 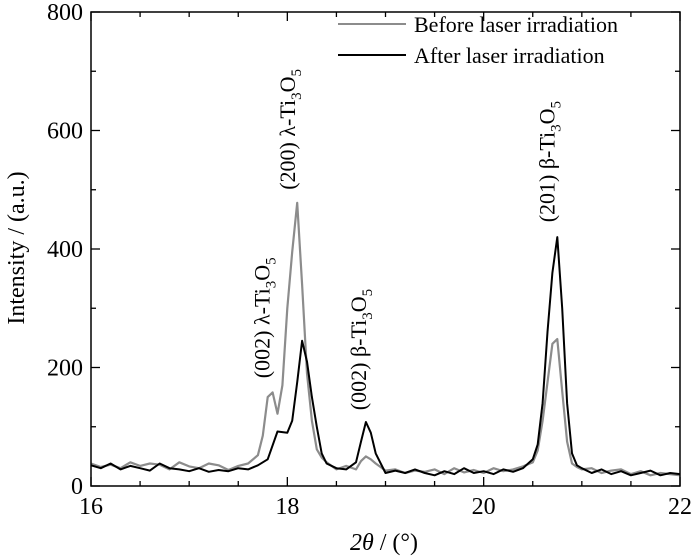 I want to click on legend-label-after: After laser irradiation, so click(x=509, y=55).